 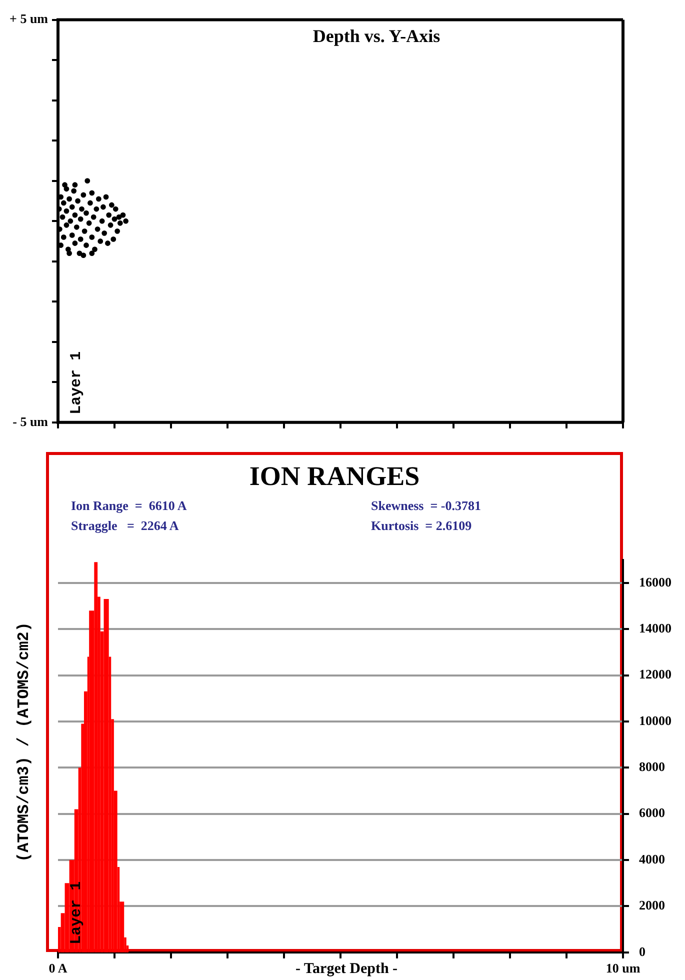 I want to click on y-tick-label: 16000, so click(x=655, y=582).